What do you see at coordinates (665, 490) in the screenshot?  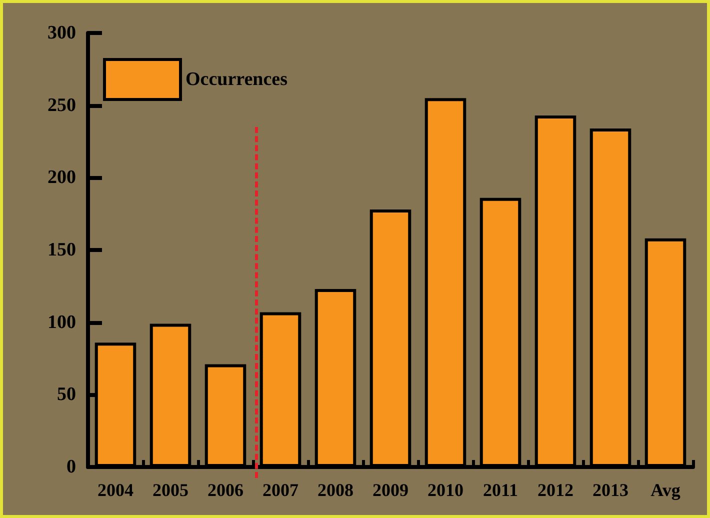 I see `x-tick-label: Avg` at bounding box center [665, 490].